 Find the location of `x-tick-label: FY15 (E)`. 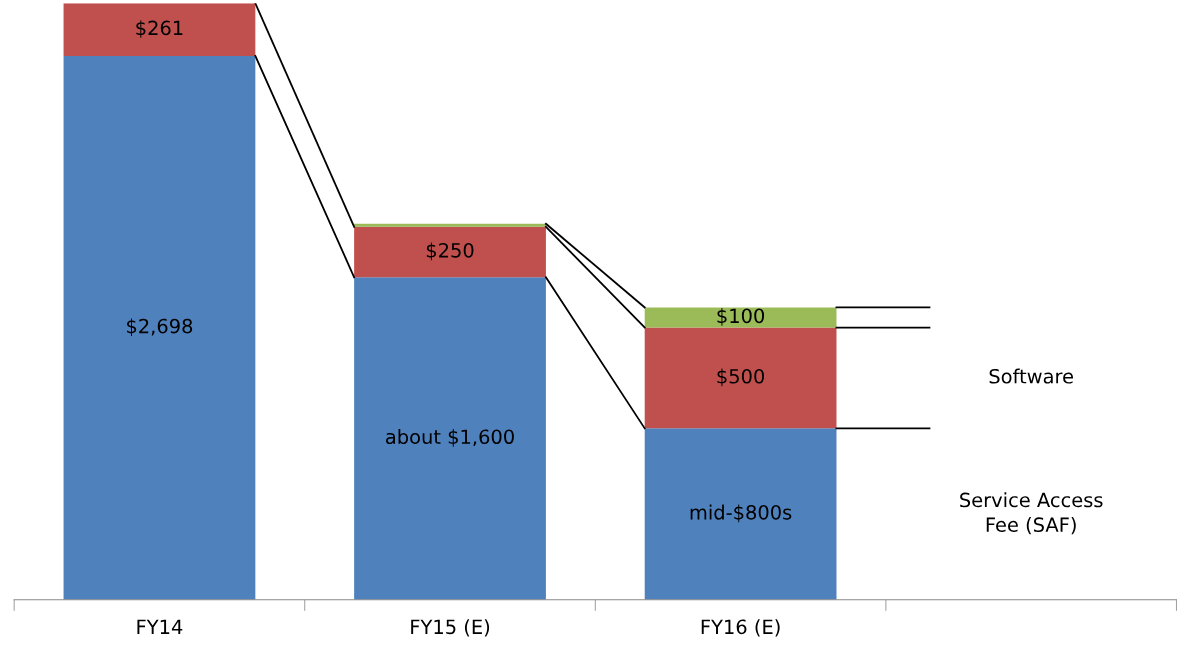

x-tick-label: FY15 (E) is located at coordinates (450, 628).